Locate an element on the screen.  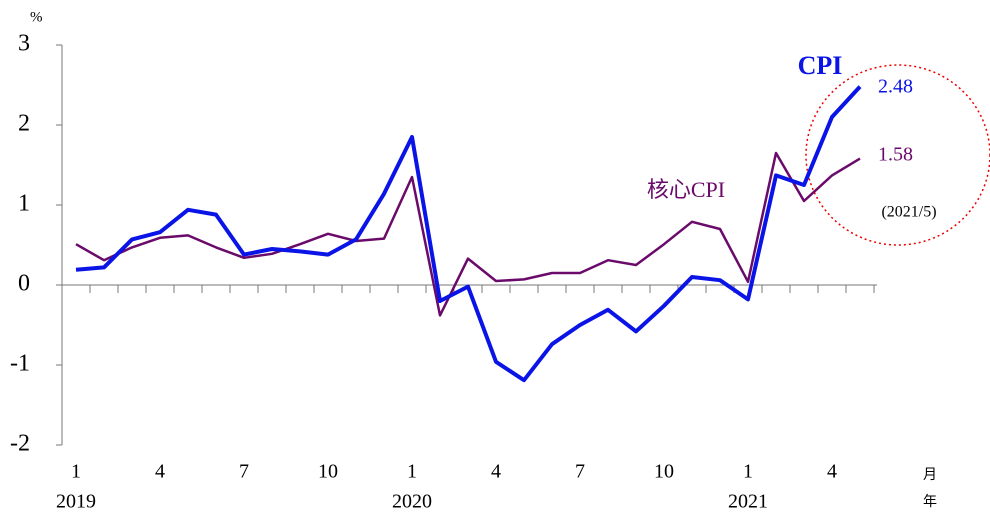
y-tick-label: 1 is located at coordinates (24, 204).